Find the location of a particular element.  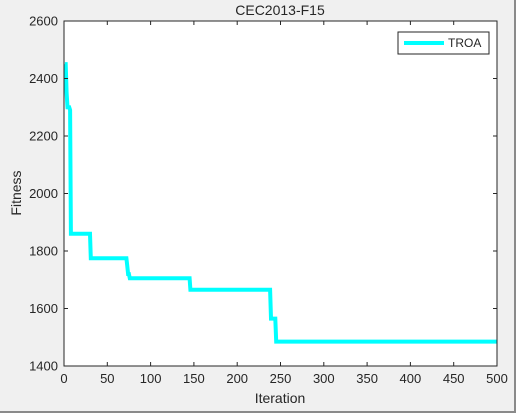

x-tick-label-8: 400 is located at coordinates (411, 378).